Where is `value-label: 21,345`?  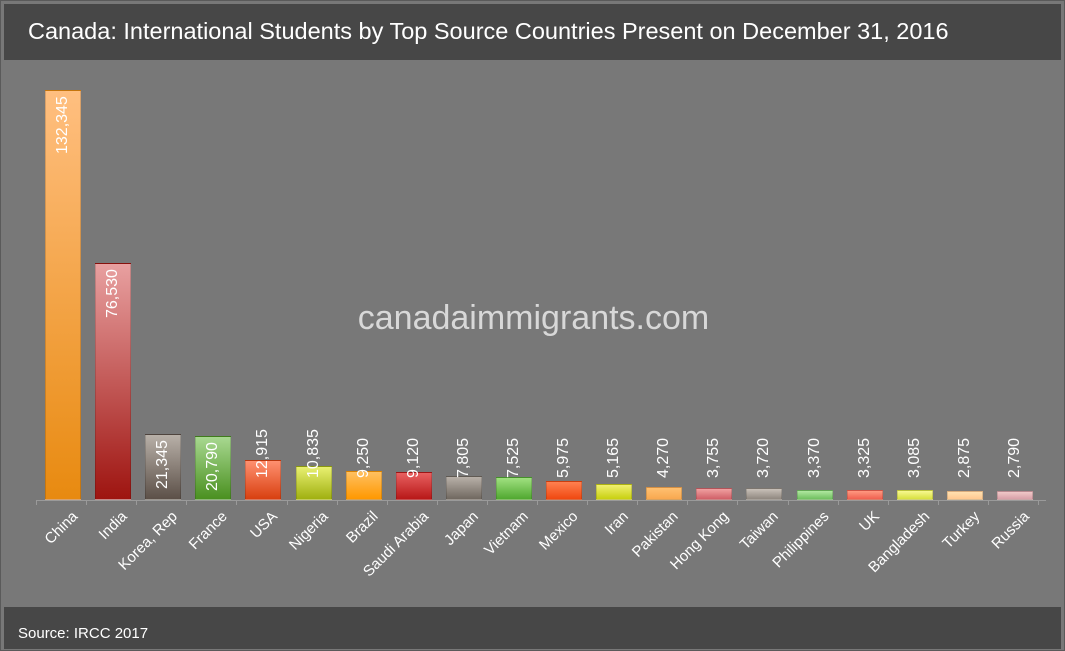
value-label: 21,345 is located at coordinates (163, 464).